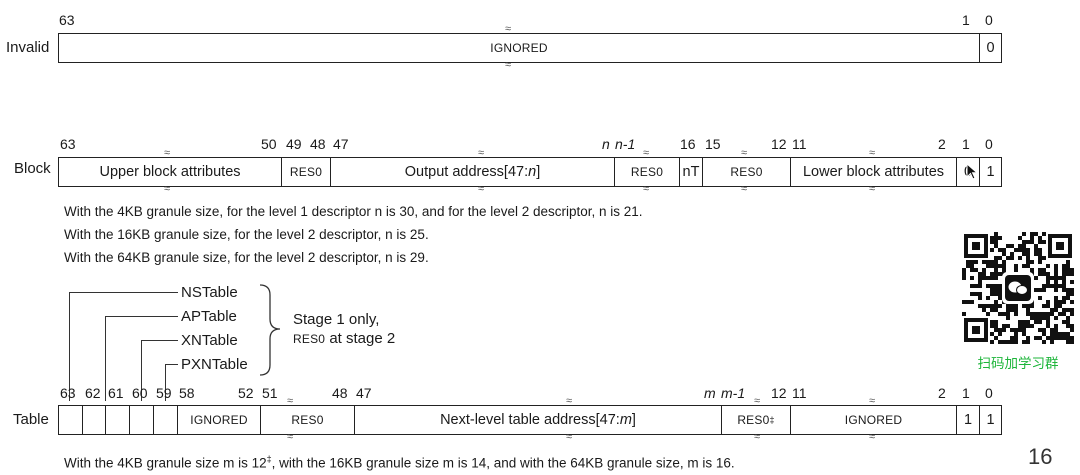 This screenshot has height=475, width=1080. What do you see at coordinates (219, 420) in the screenshot?
I see `ignored-field: IGNORED` at bounding box center [219, 420].